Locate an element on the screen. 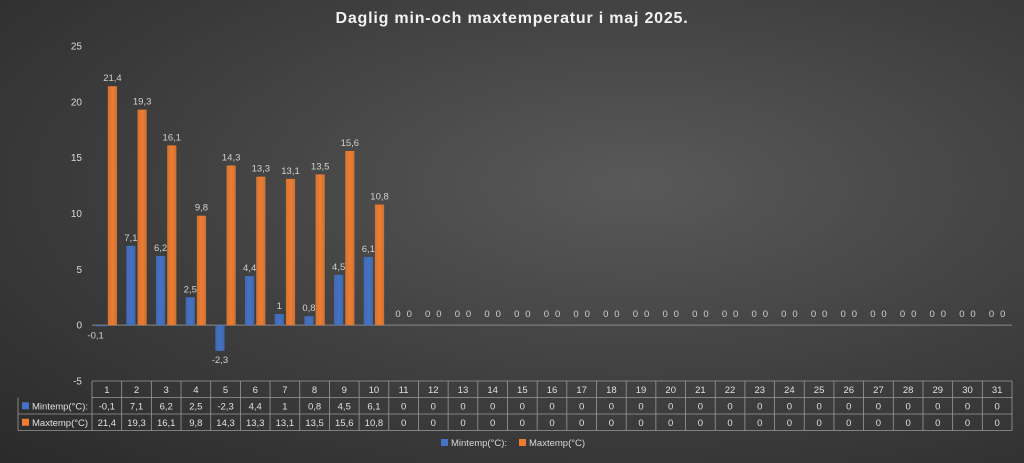 The image size is (1024, 463). y-tick-label: 5 is located at coordinates (79, 270).